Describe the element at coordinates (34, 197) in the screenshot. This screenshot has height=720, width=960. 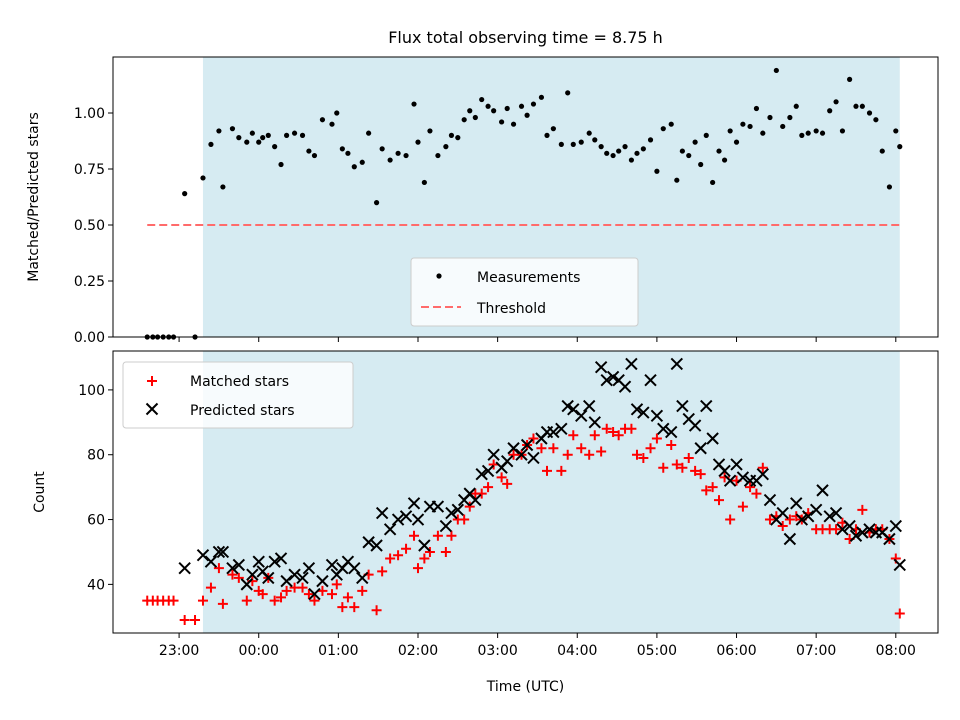
I see `top-y-axis-label: Matched/Predicted stars` at that location.